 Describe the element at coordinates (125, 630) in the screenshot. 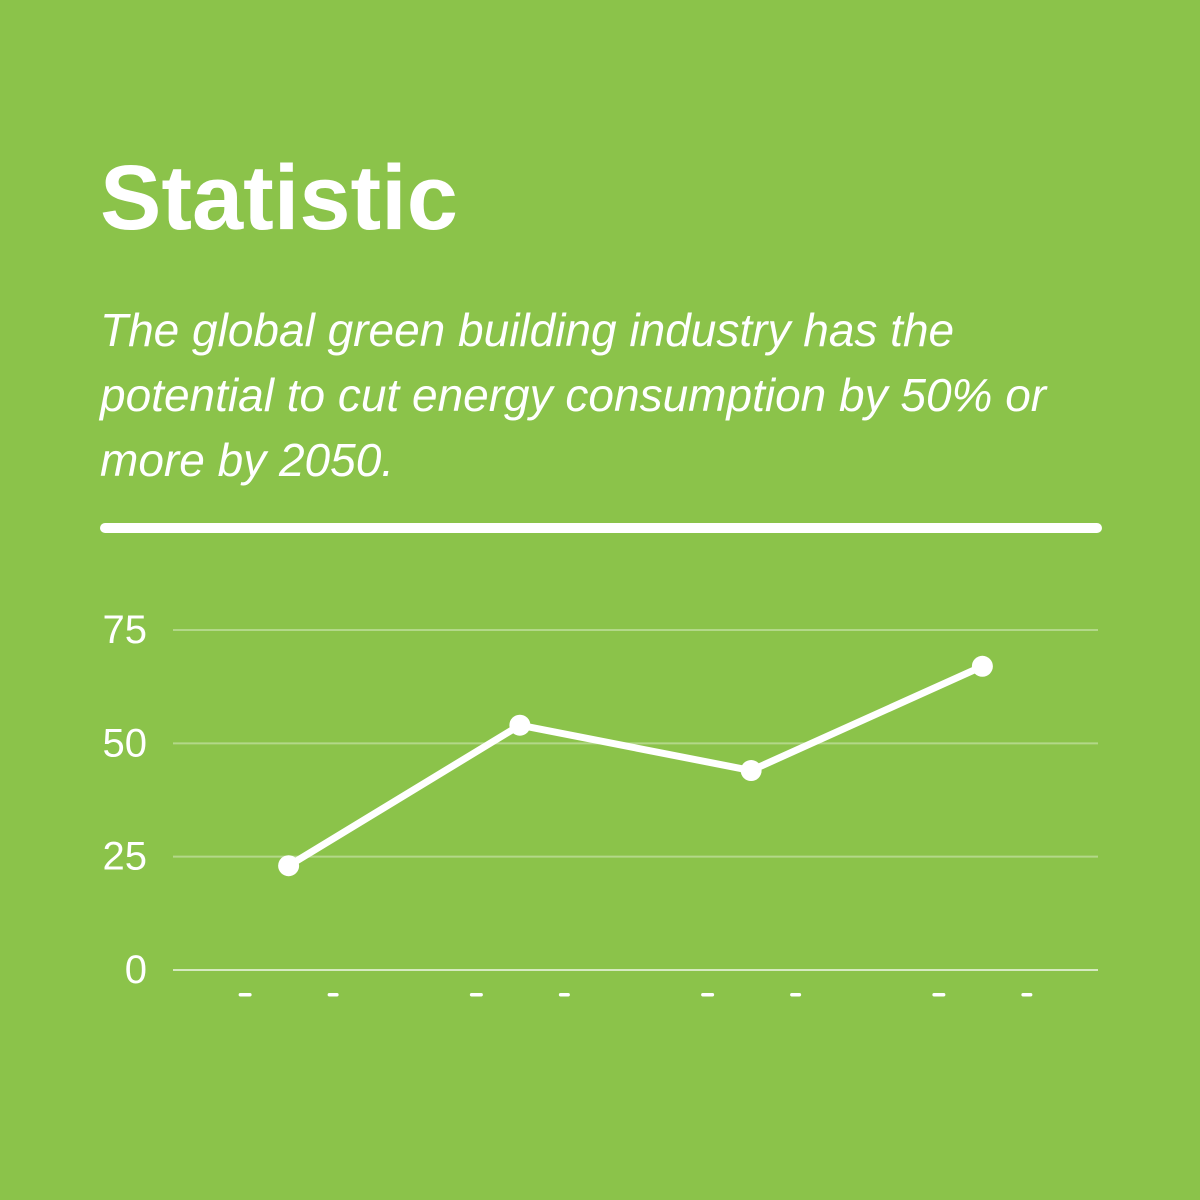

I see `y-tick-label: 75` at that location.